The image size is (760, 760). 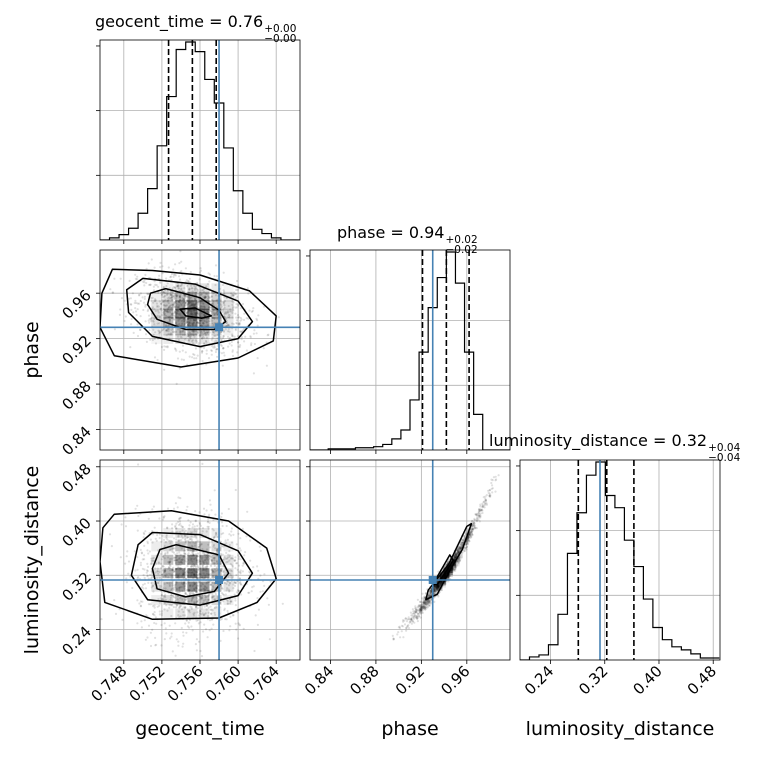 What do you see at coordinates (192, 573) in the screenshot?
I see `density-shading` at bounding box center [192, 573].